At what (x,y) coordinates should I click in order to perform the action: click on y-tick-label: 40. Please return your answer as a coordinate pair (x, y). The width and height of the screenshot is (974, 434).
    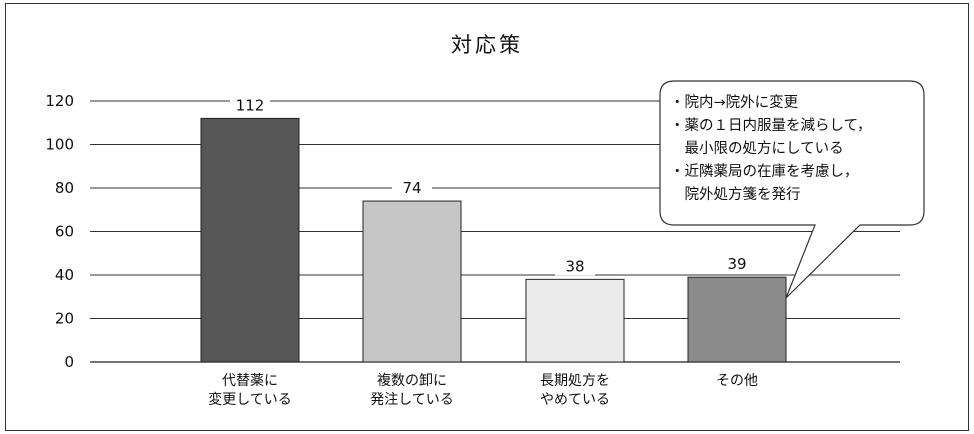
    Looking at the image, I should click on (64, 275).